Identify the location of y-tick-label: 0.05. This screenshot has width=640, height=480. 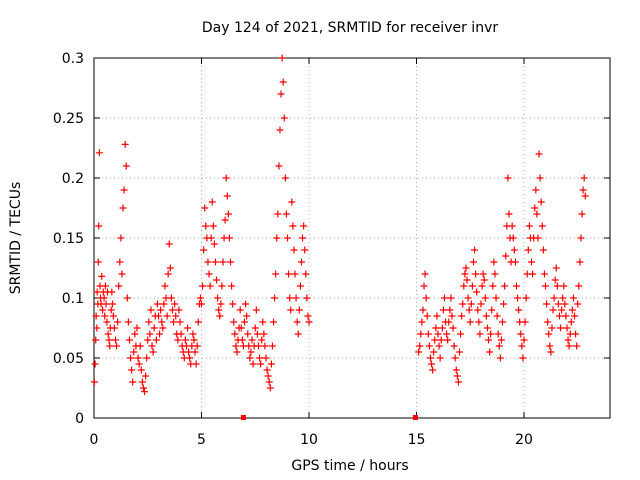
(68, 359).